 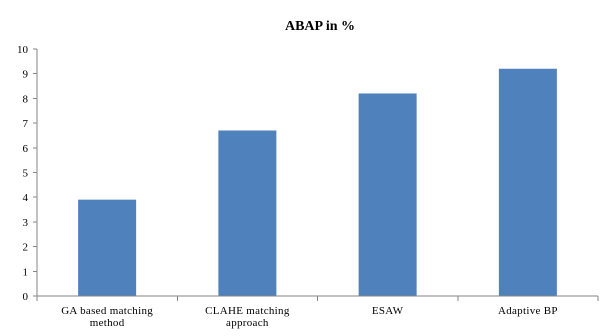 What do you see at coordinates (528, 311) in the screenshot?
I see `x-tick-label: Adaptive BP` at bounding box center [528, 311].